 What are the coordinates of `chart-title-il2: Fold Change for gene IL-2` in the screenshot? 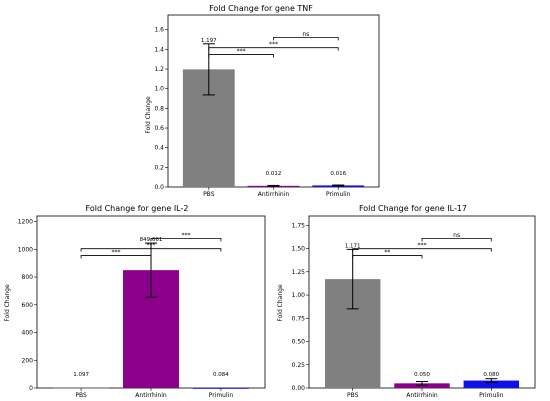 It's located at (137, 208).